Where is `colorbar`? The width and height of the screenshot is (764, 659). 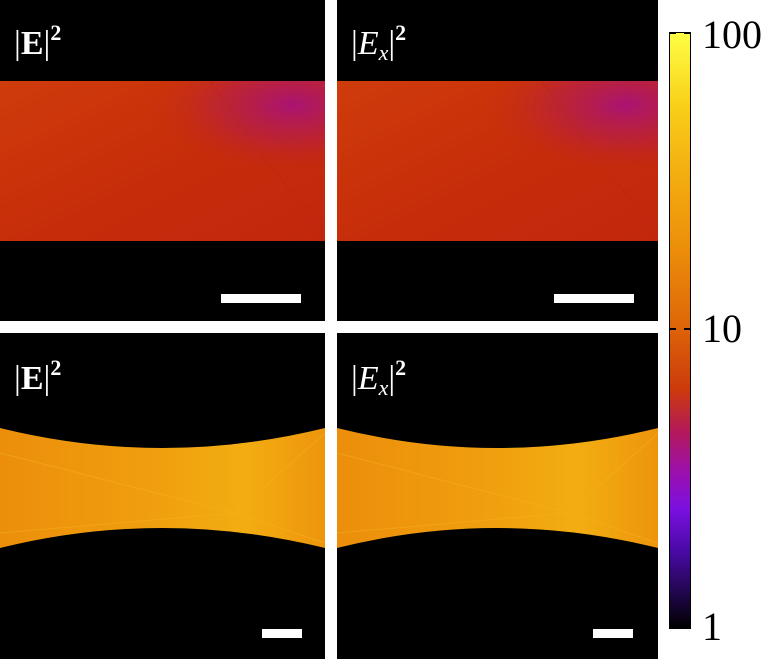
colorbar is located at coordinates (680, 330).